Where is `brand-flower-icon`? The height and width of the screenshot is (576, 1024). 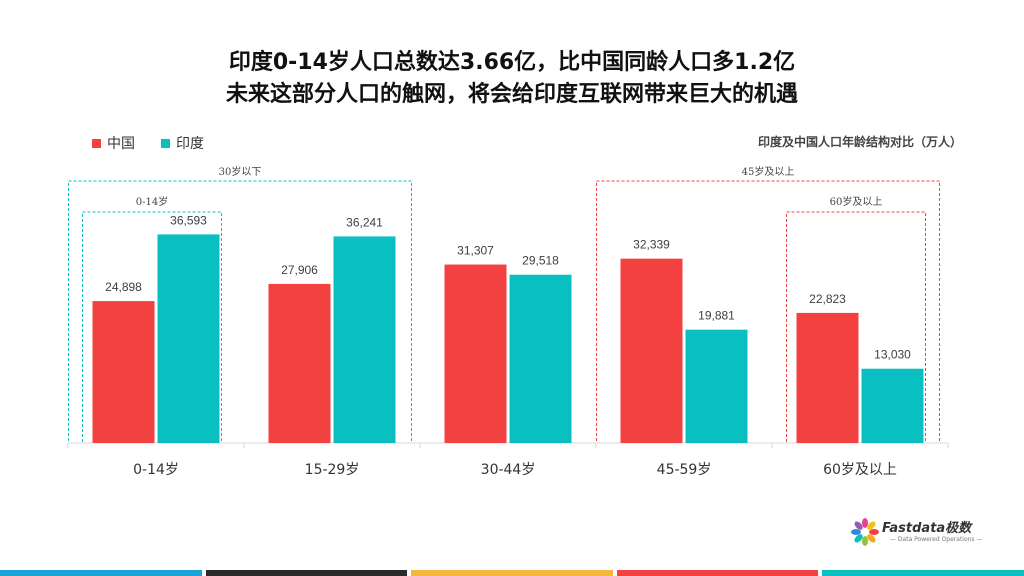
brand-flower-icon is located at coordinates (865, 532).